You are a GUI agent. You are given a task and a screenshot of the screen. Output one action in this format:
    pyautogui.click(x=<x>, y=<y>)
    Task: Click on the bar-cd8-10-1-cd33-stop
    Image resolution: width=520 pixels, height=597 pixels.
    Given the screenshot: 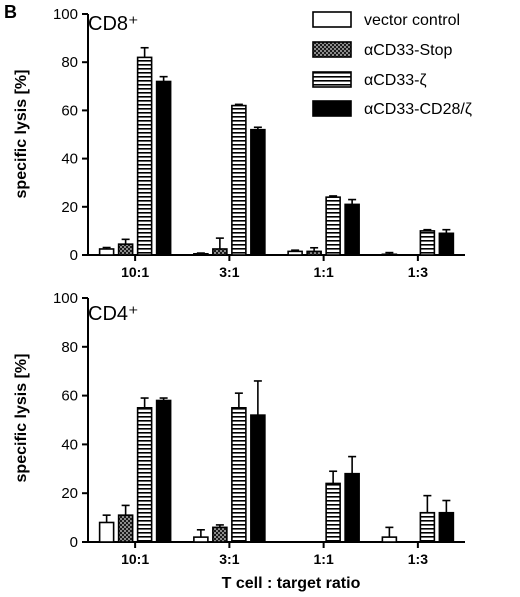 What is the action you would take?
    pyautogui.click(x=125, y=249)
    